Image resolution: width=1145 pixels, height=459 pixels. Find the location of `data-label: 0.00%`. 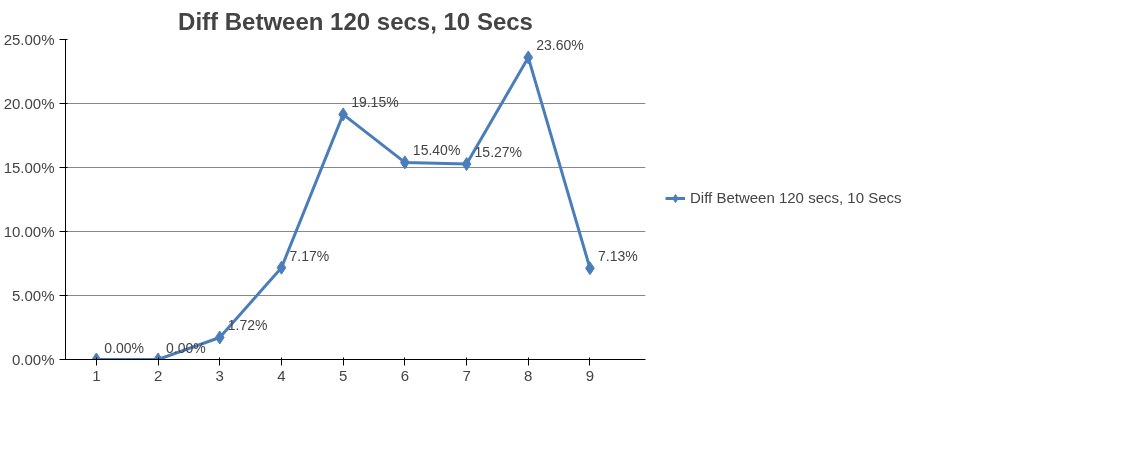

data-label: 0.00% is located at coordinates (124, 347).